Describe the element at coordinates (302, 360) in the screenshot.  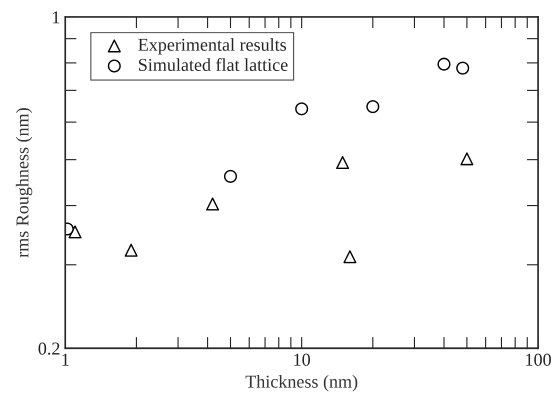
I see `x-tick-label: 10` at that location.